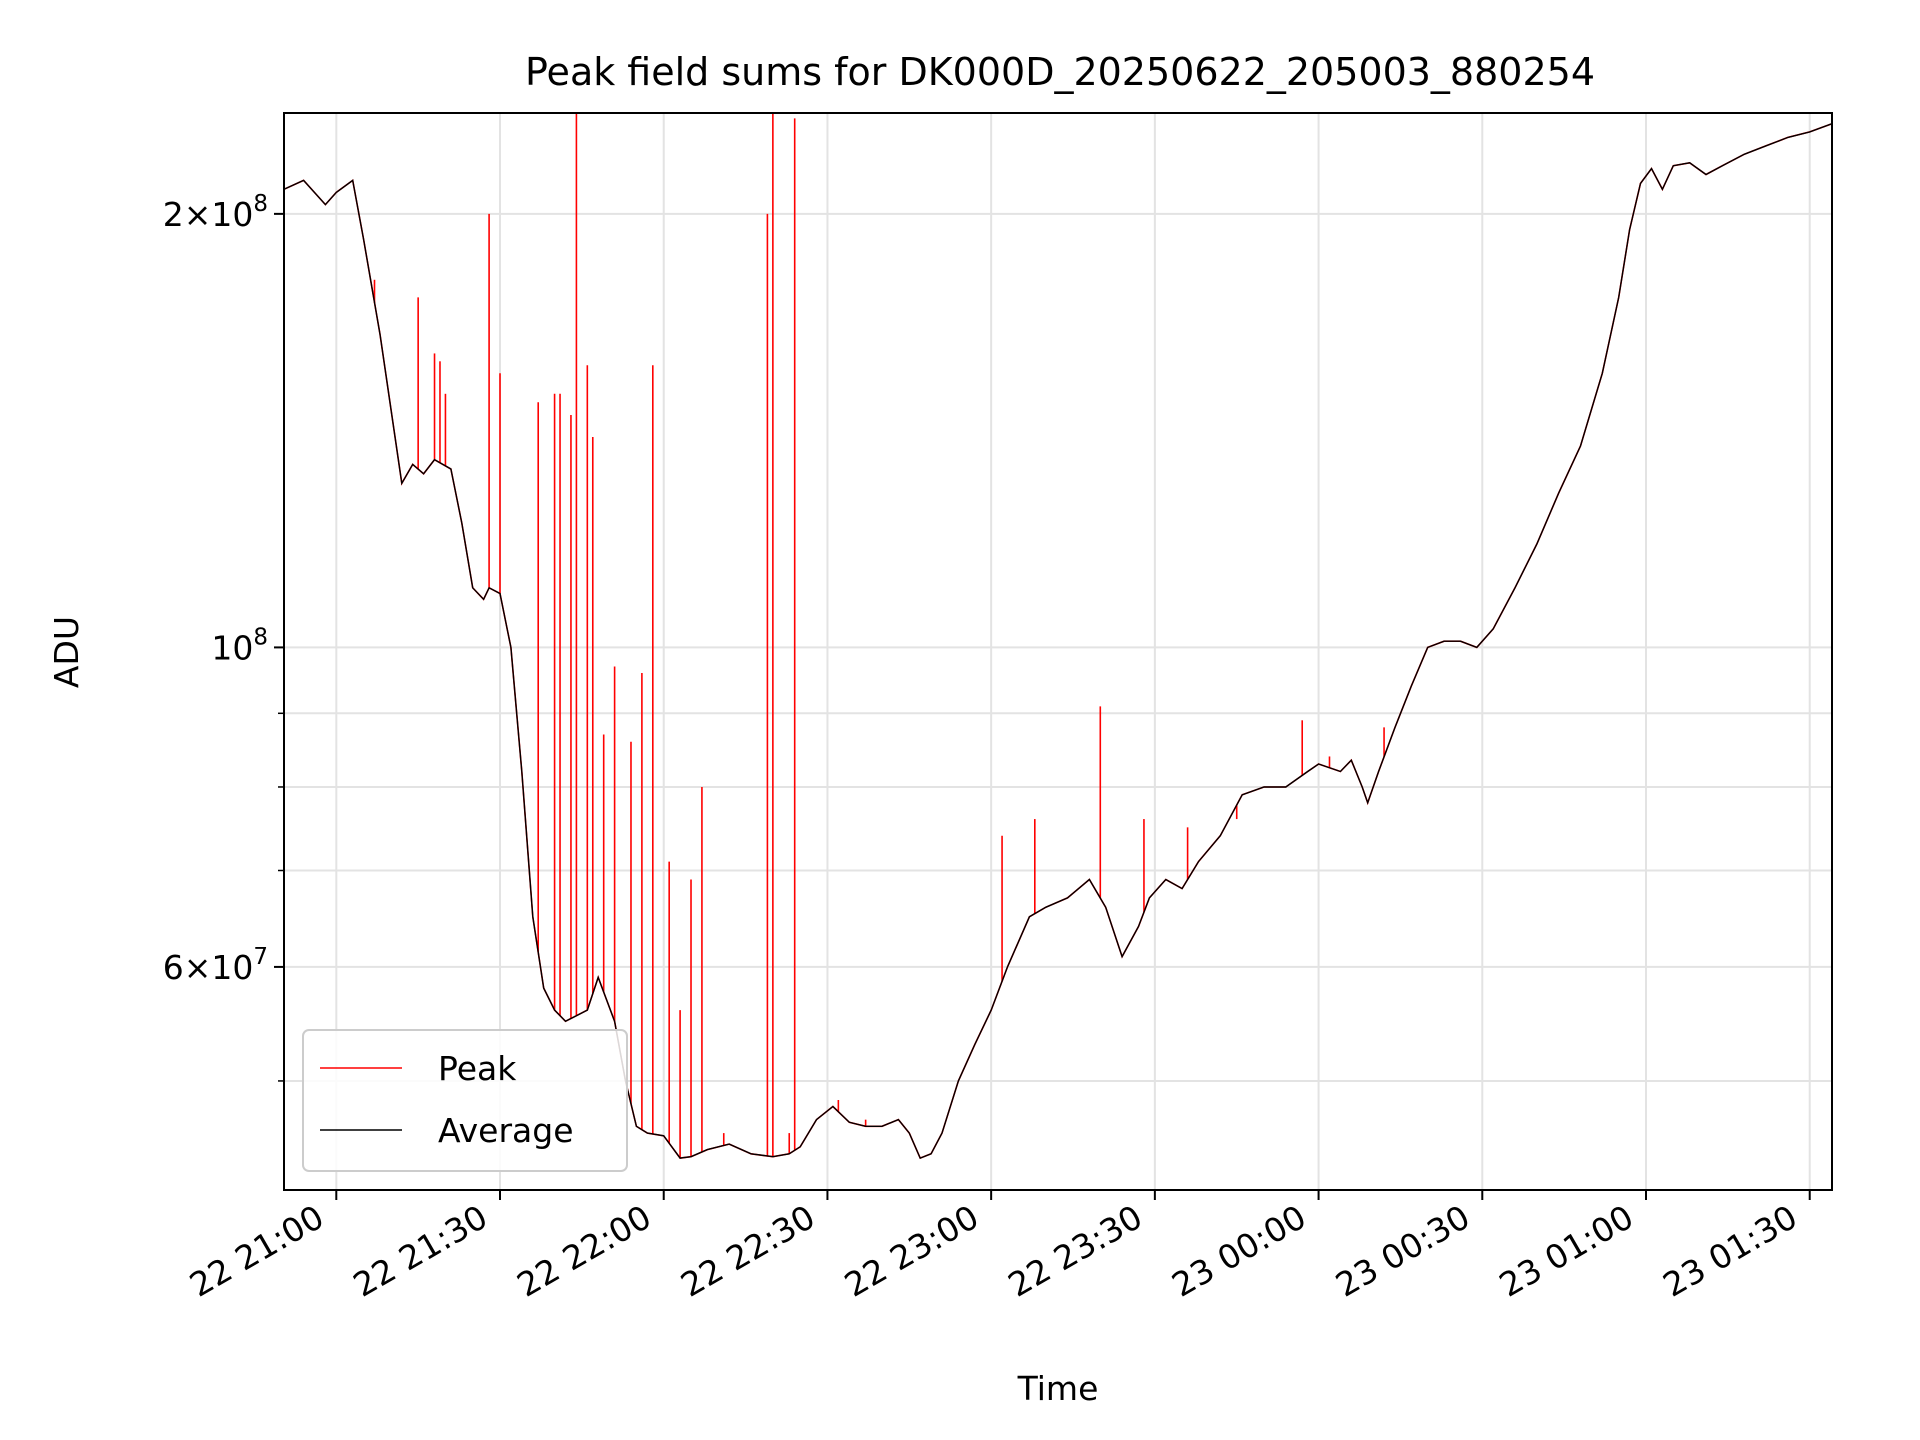 Image resolution: width=1920 pixels, height=1440 pixels. I want to click on legend-label-average: Average, so click(506, 1130).